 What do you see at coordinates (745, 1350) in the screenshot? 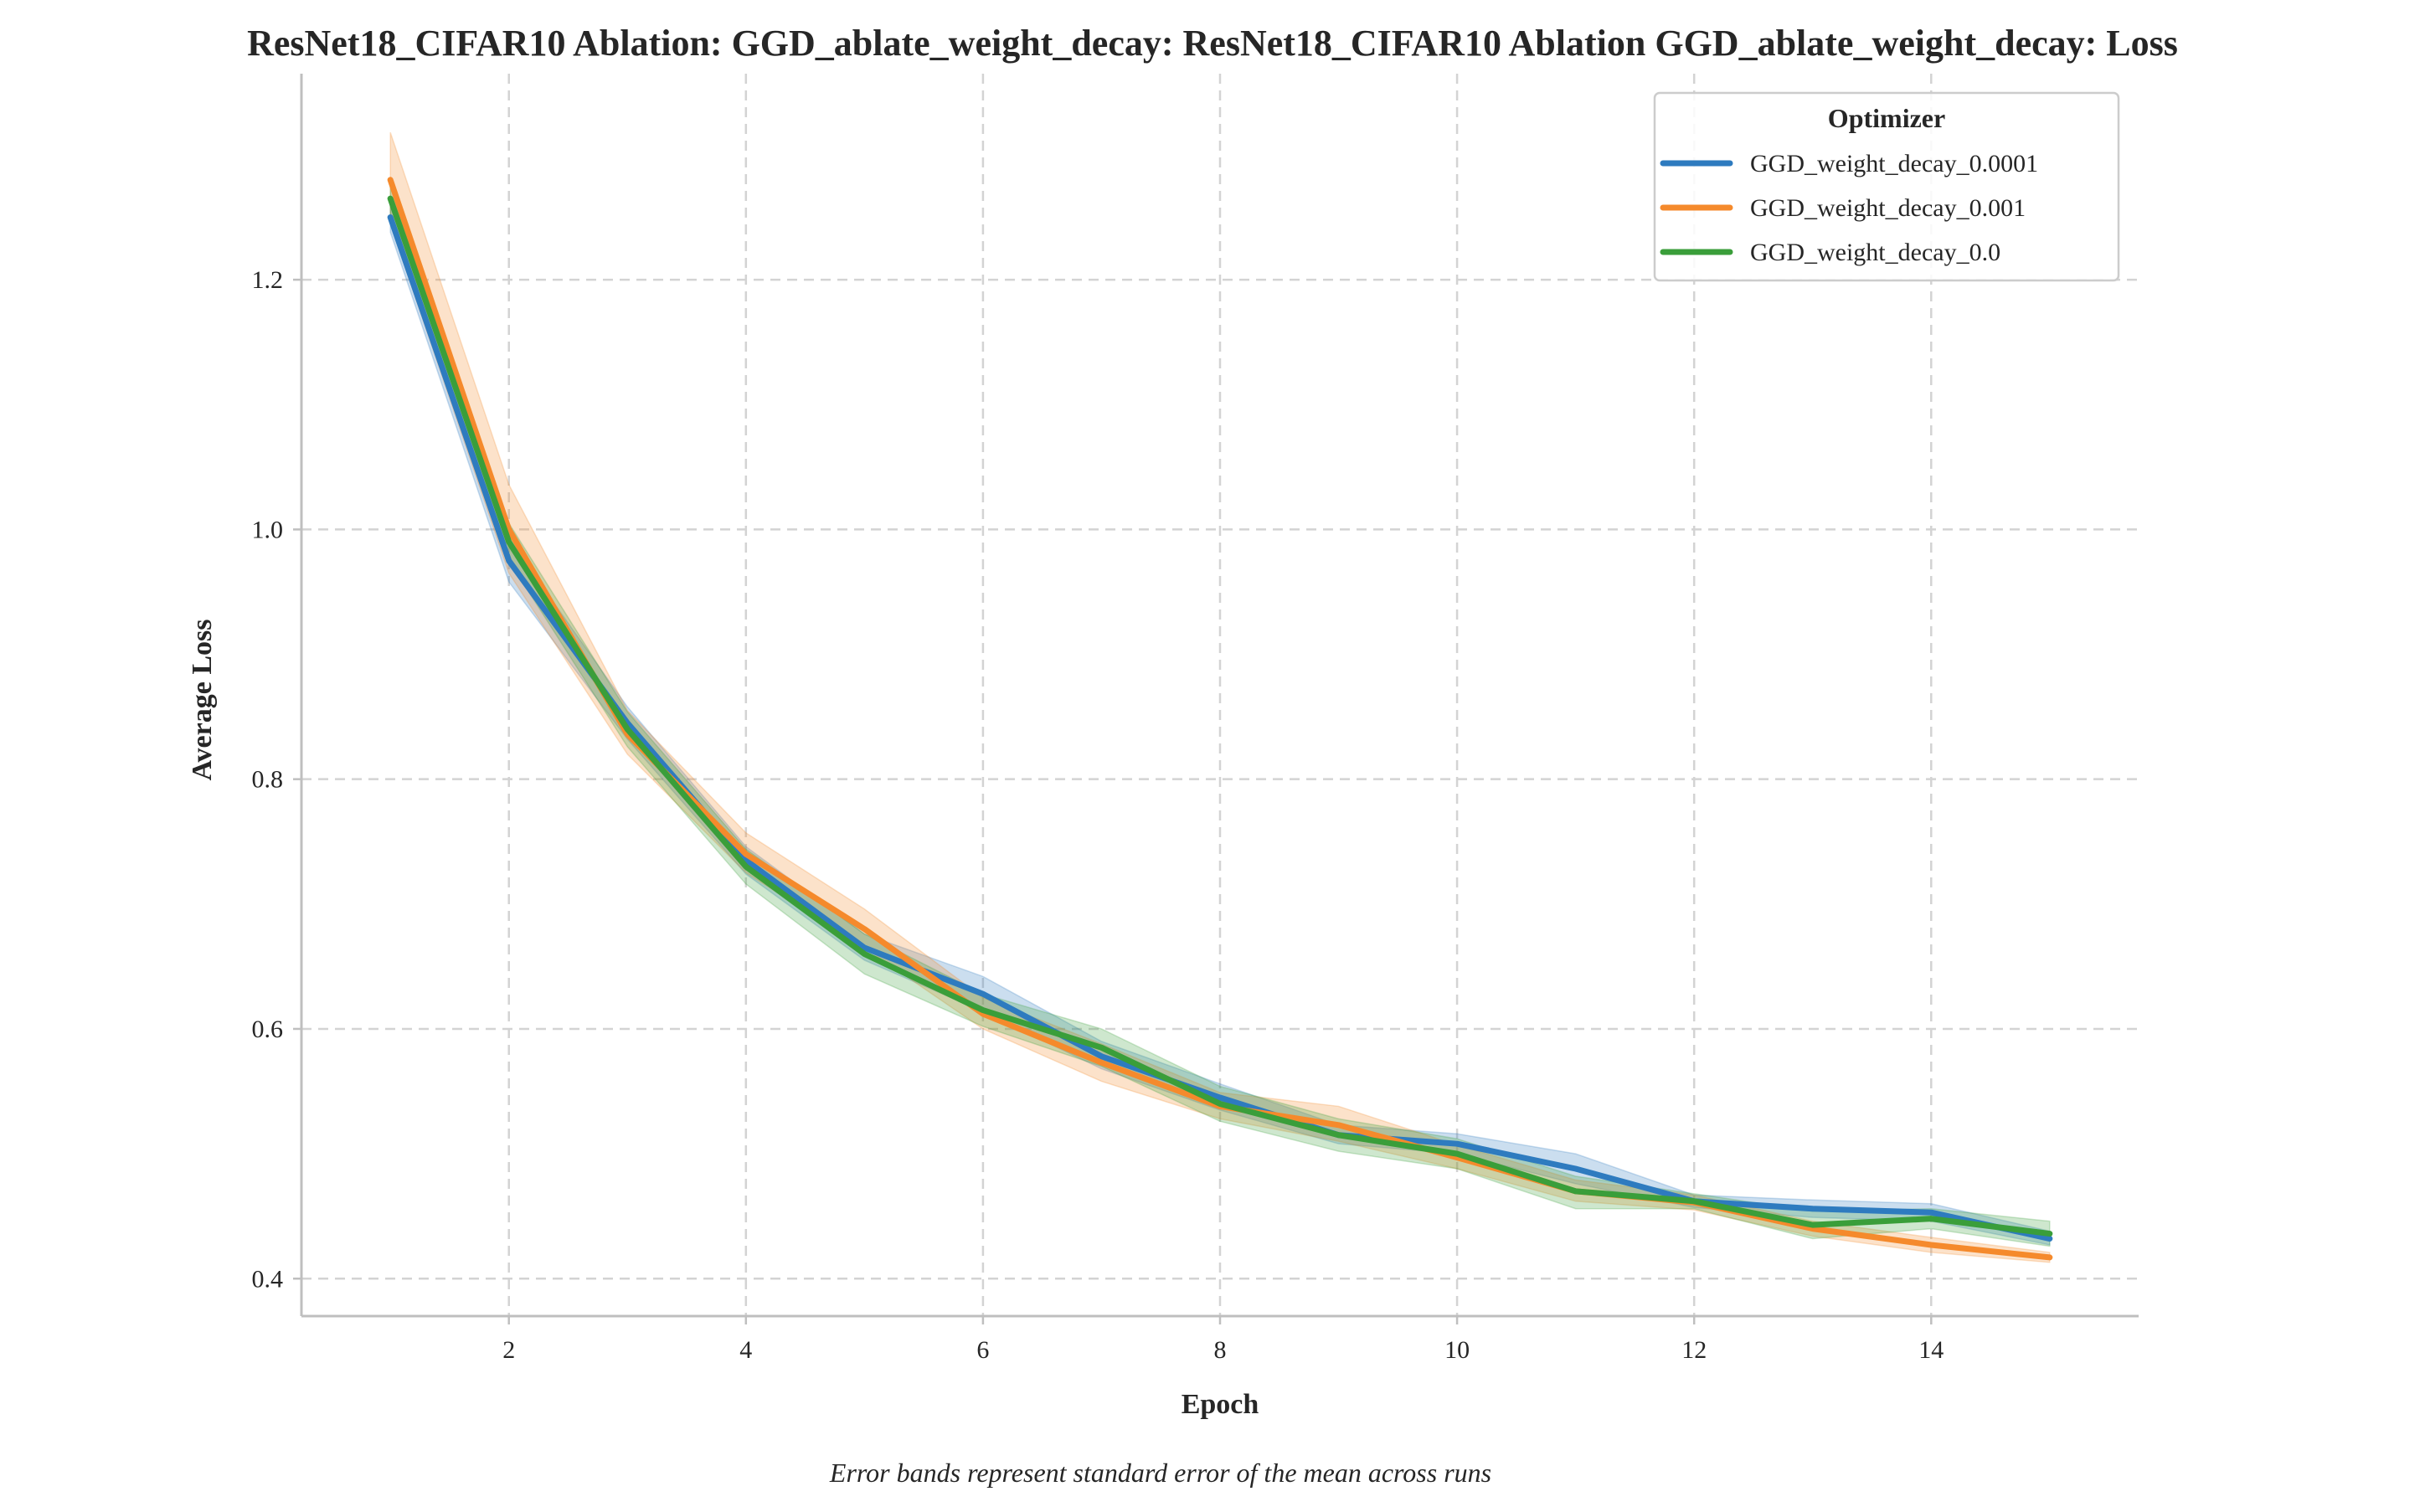
I see `x-tick-label: 4` at bounding box center [745, 1350].